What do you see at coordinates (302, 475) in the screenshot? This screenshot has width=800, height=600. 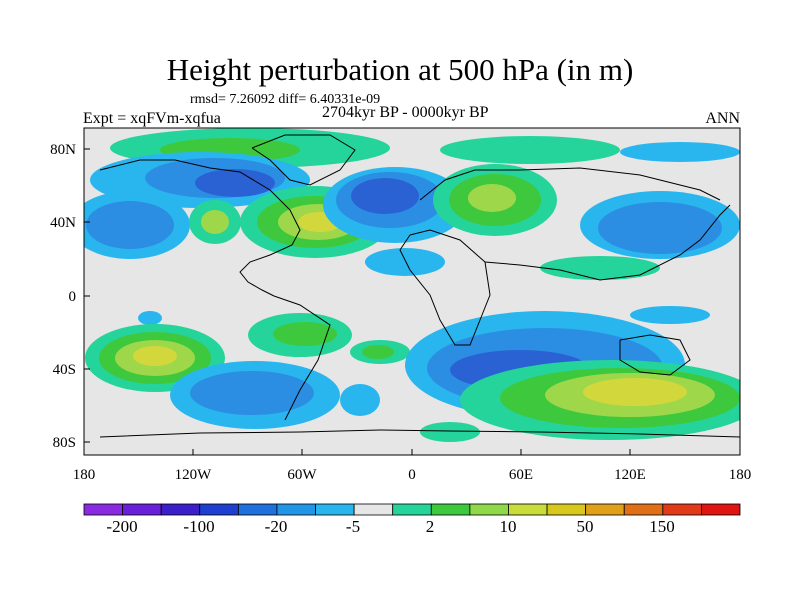 I see `lon-label: 60W` at bounding box center [302, 475].